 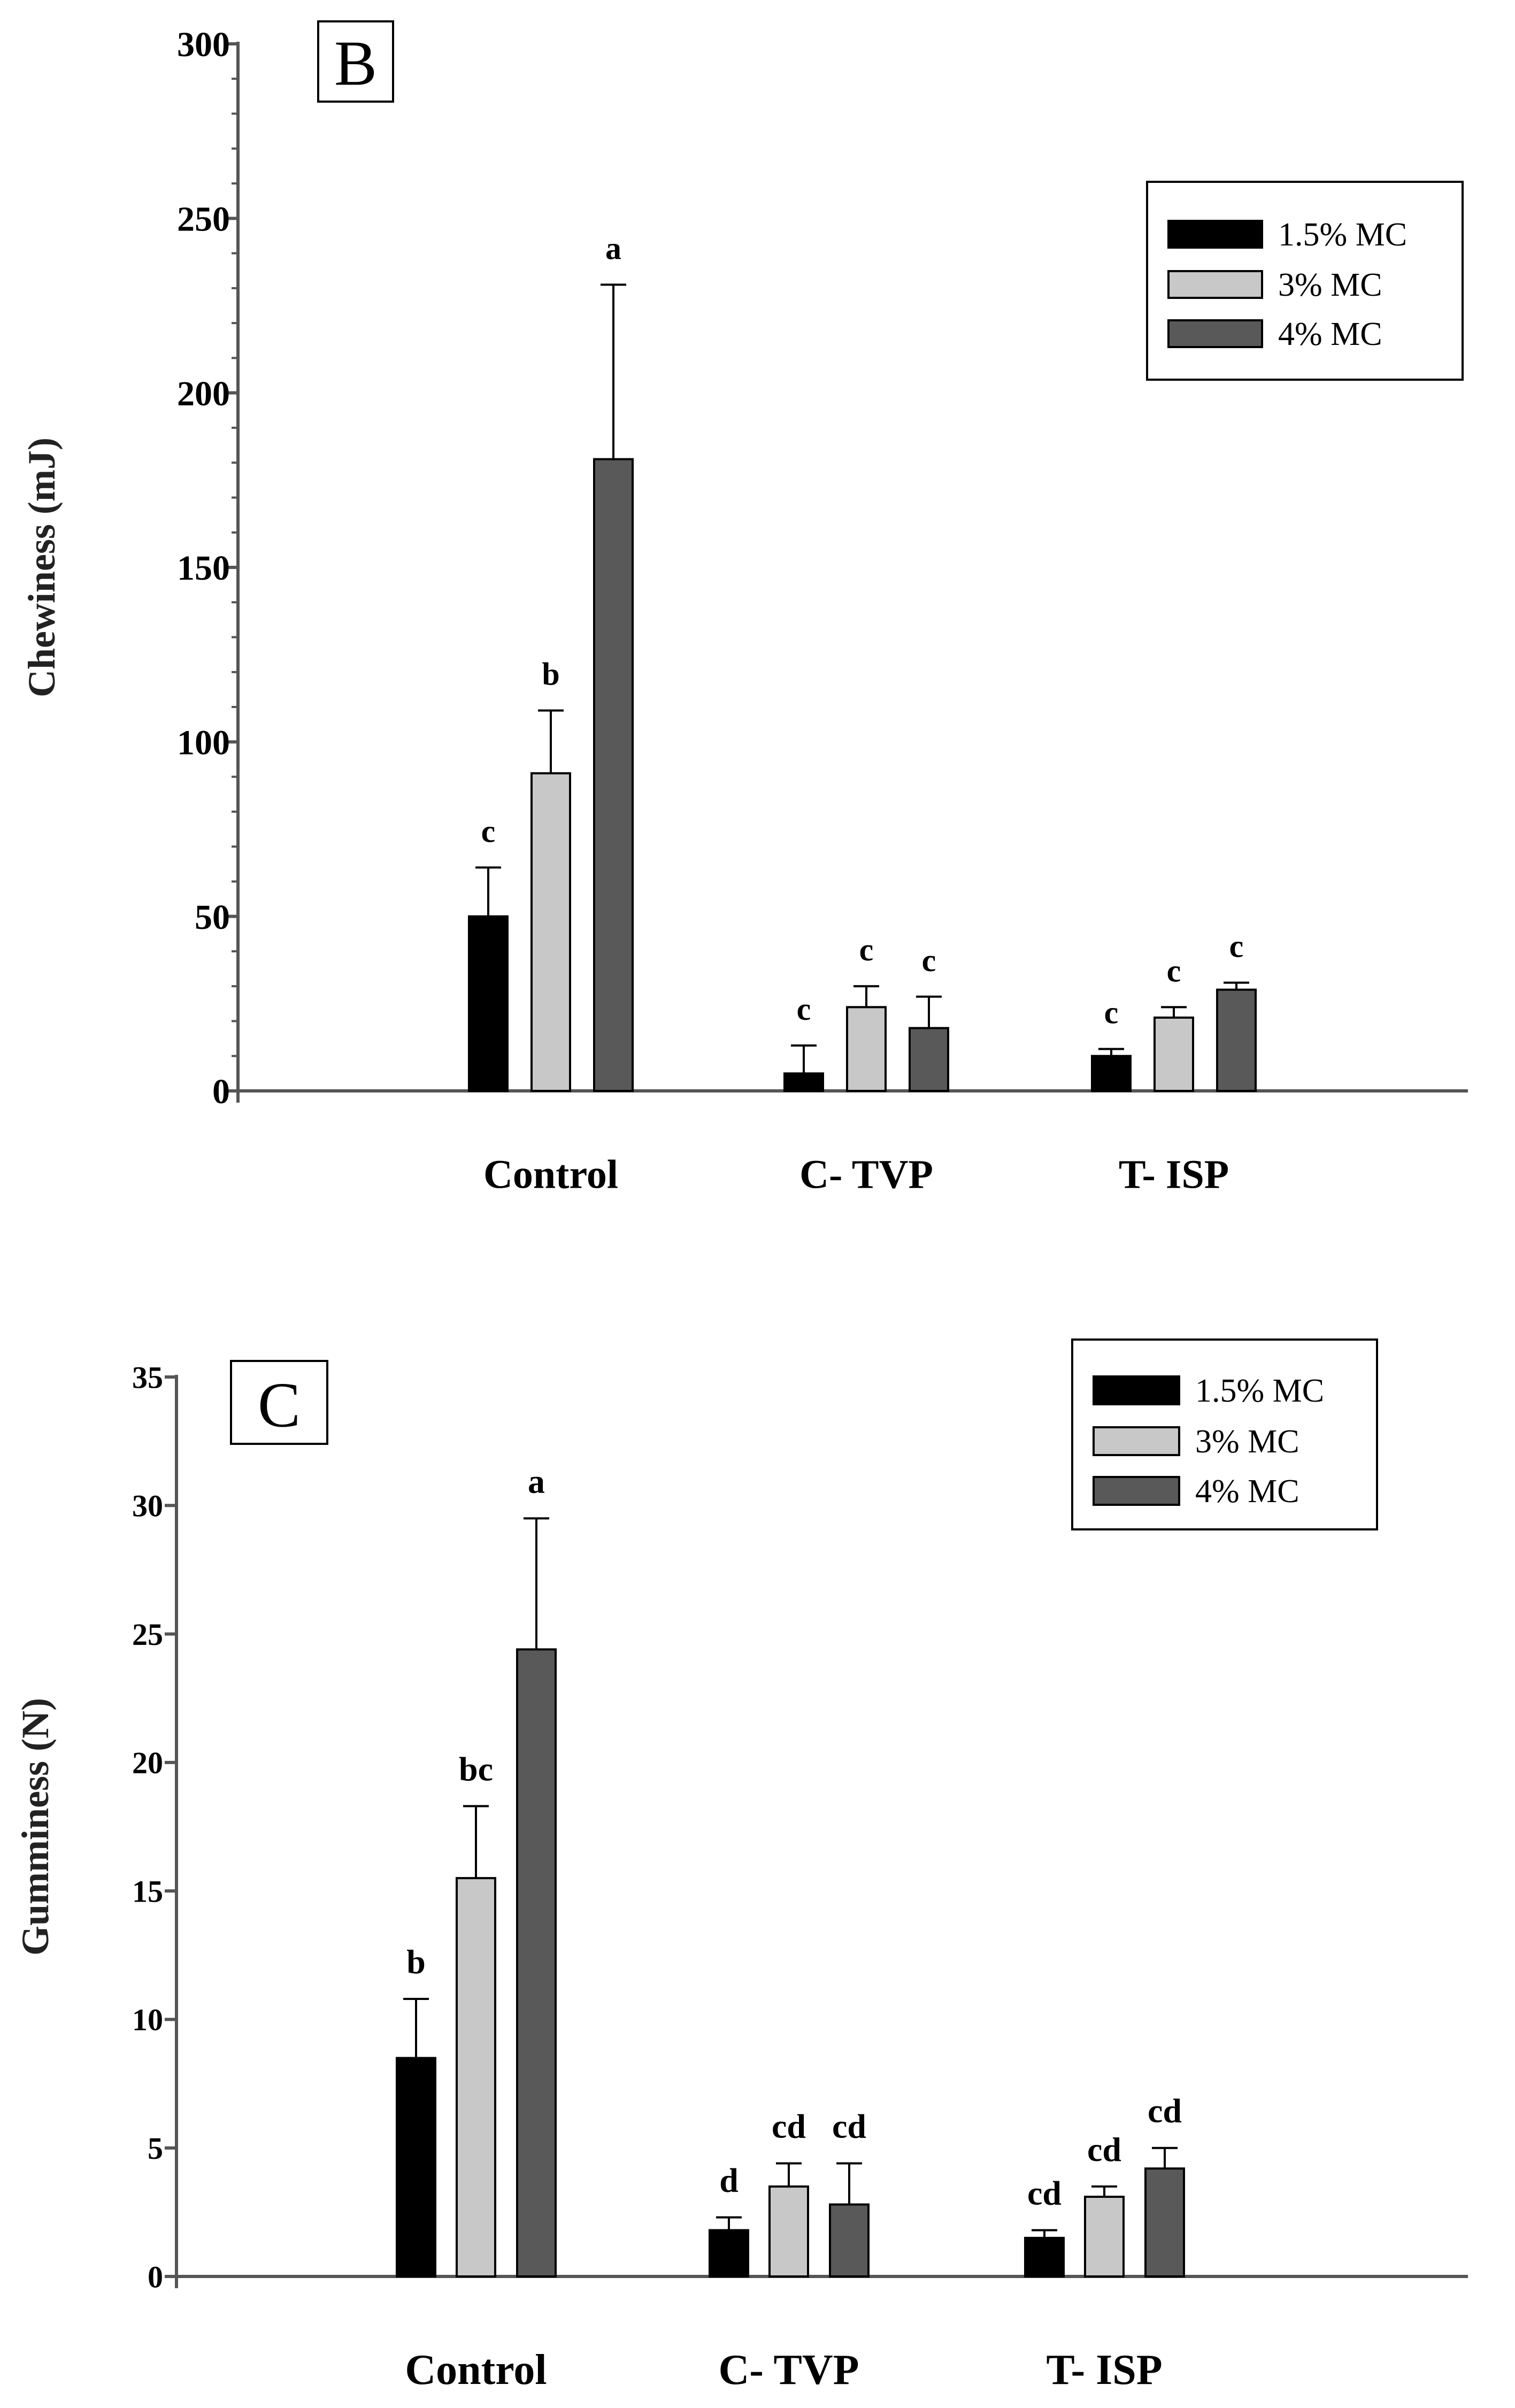 I want to click on significance-letter: d, so click(x=729, y=2180).